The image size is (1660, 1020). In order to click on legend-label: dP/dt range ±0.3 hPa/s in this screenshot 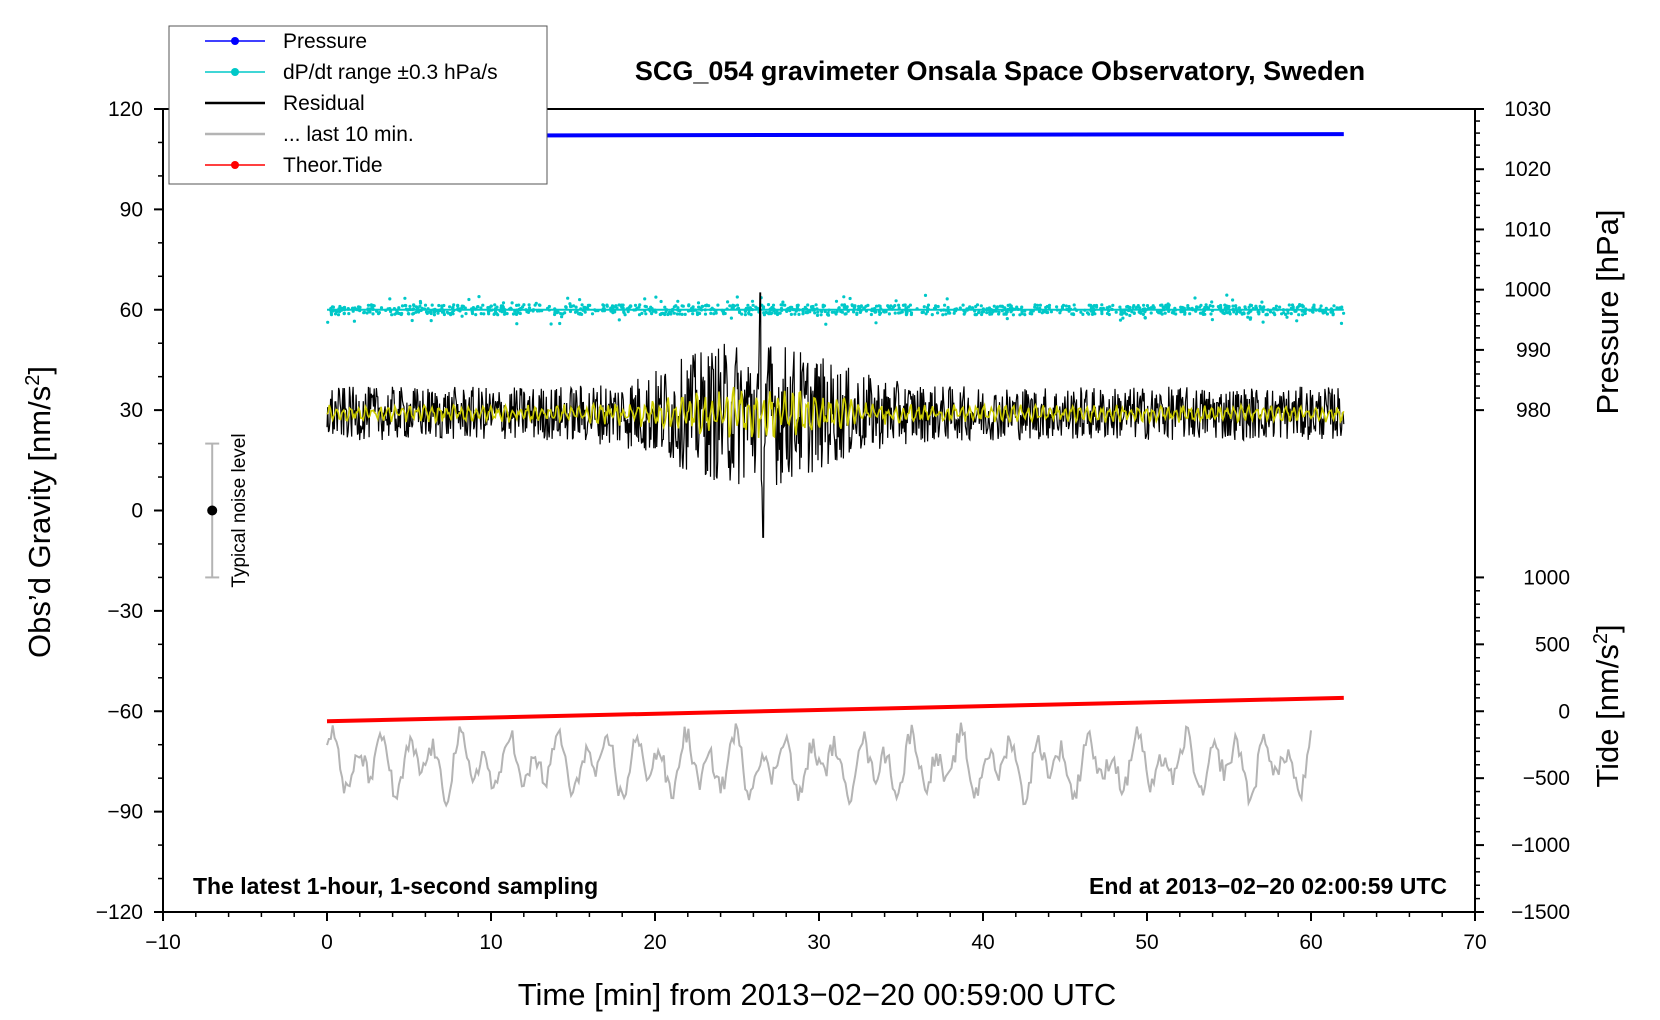, I will do `click(390, 72)`.